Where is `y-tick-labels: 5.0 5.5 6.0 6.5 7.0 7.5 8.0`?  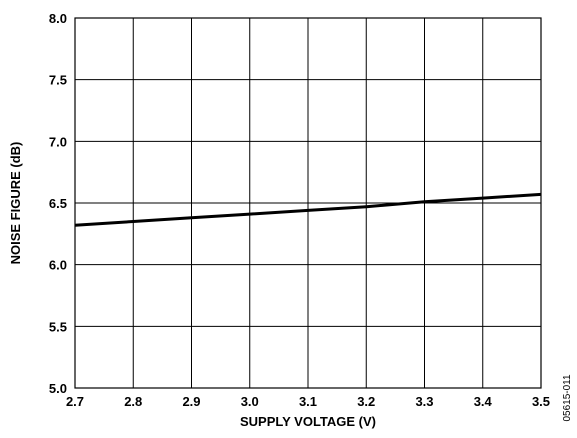 y-tick-labels: 5.0 5.5 6.0 6.5 7.0 7.5 8.0 is located at coordinates (58, 203).